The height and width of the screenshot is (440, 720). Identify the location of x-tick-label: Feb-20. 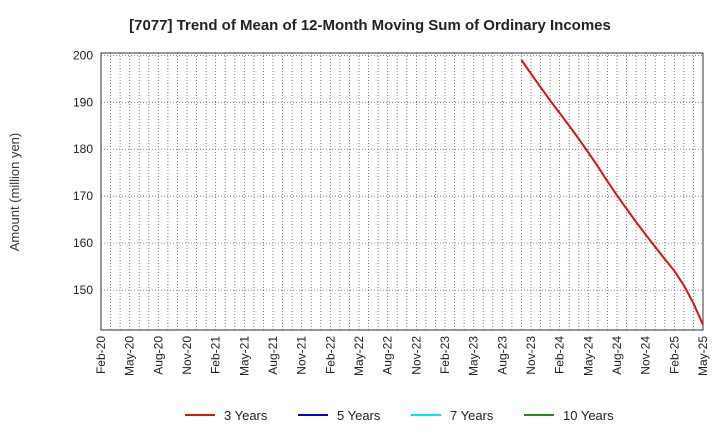
(101, 355).